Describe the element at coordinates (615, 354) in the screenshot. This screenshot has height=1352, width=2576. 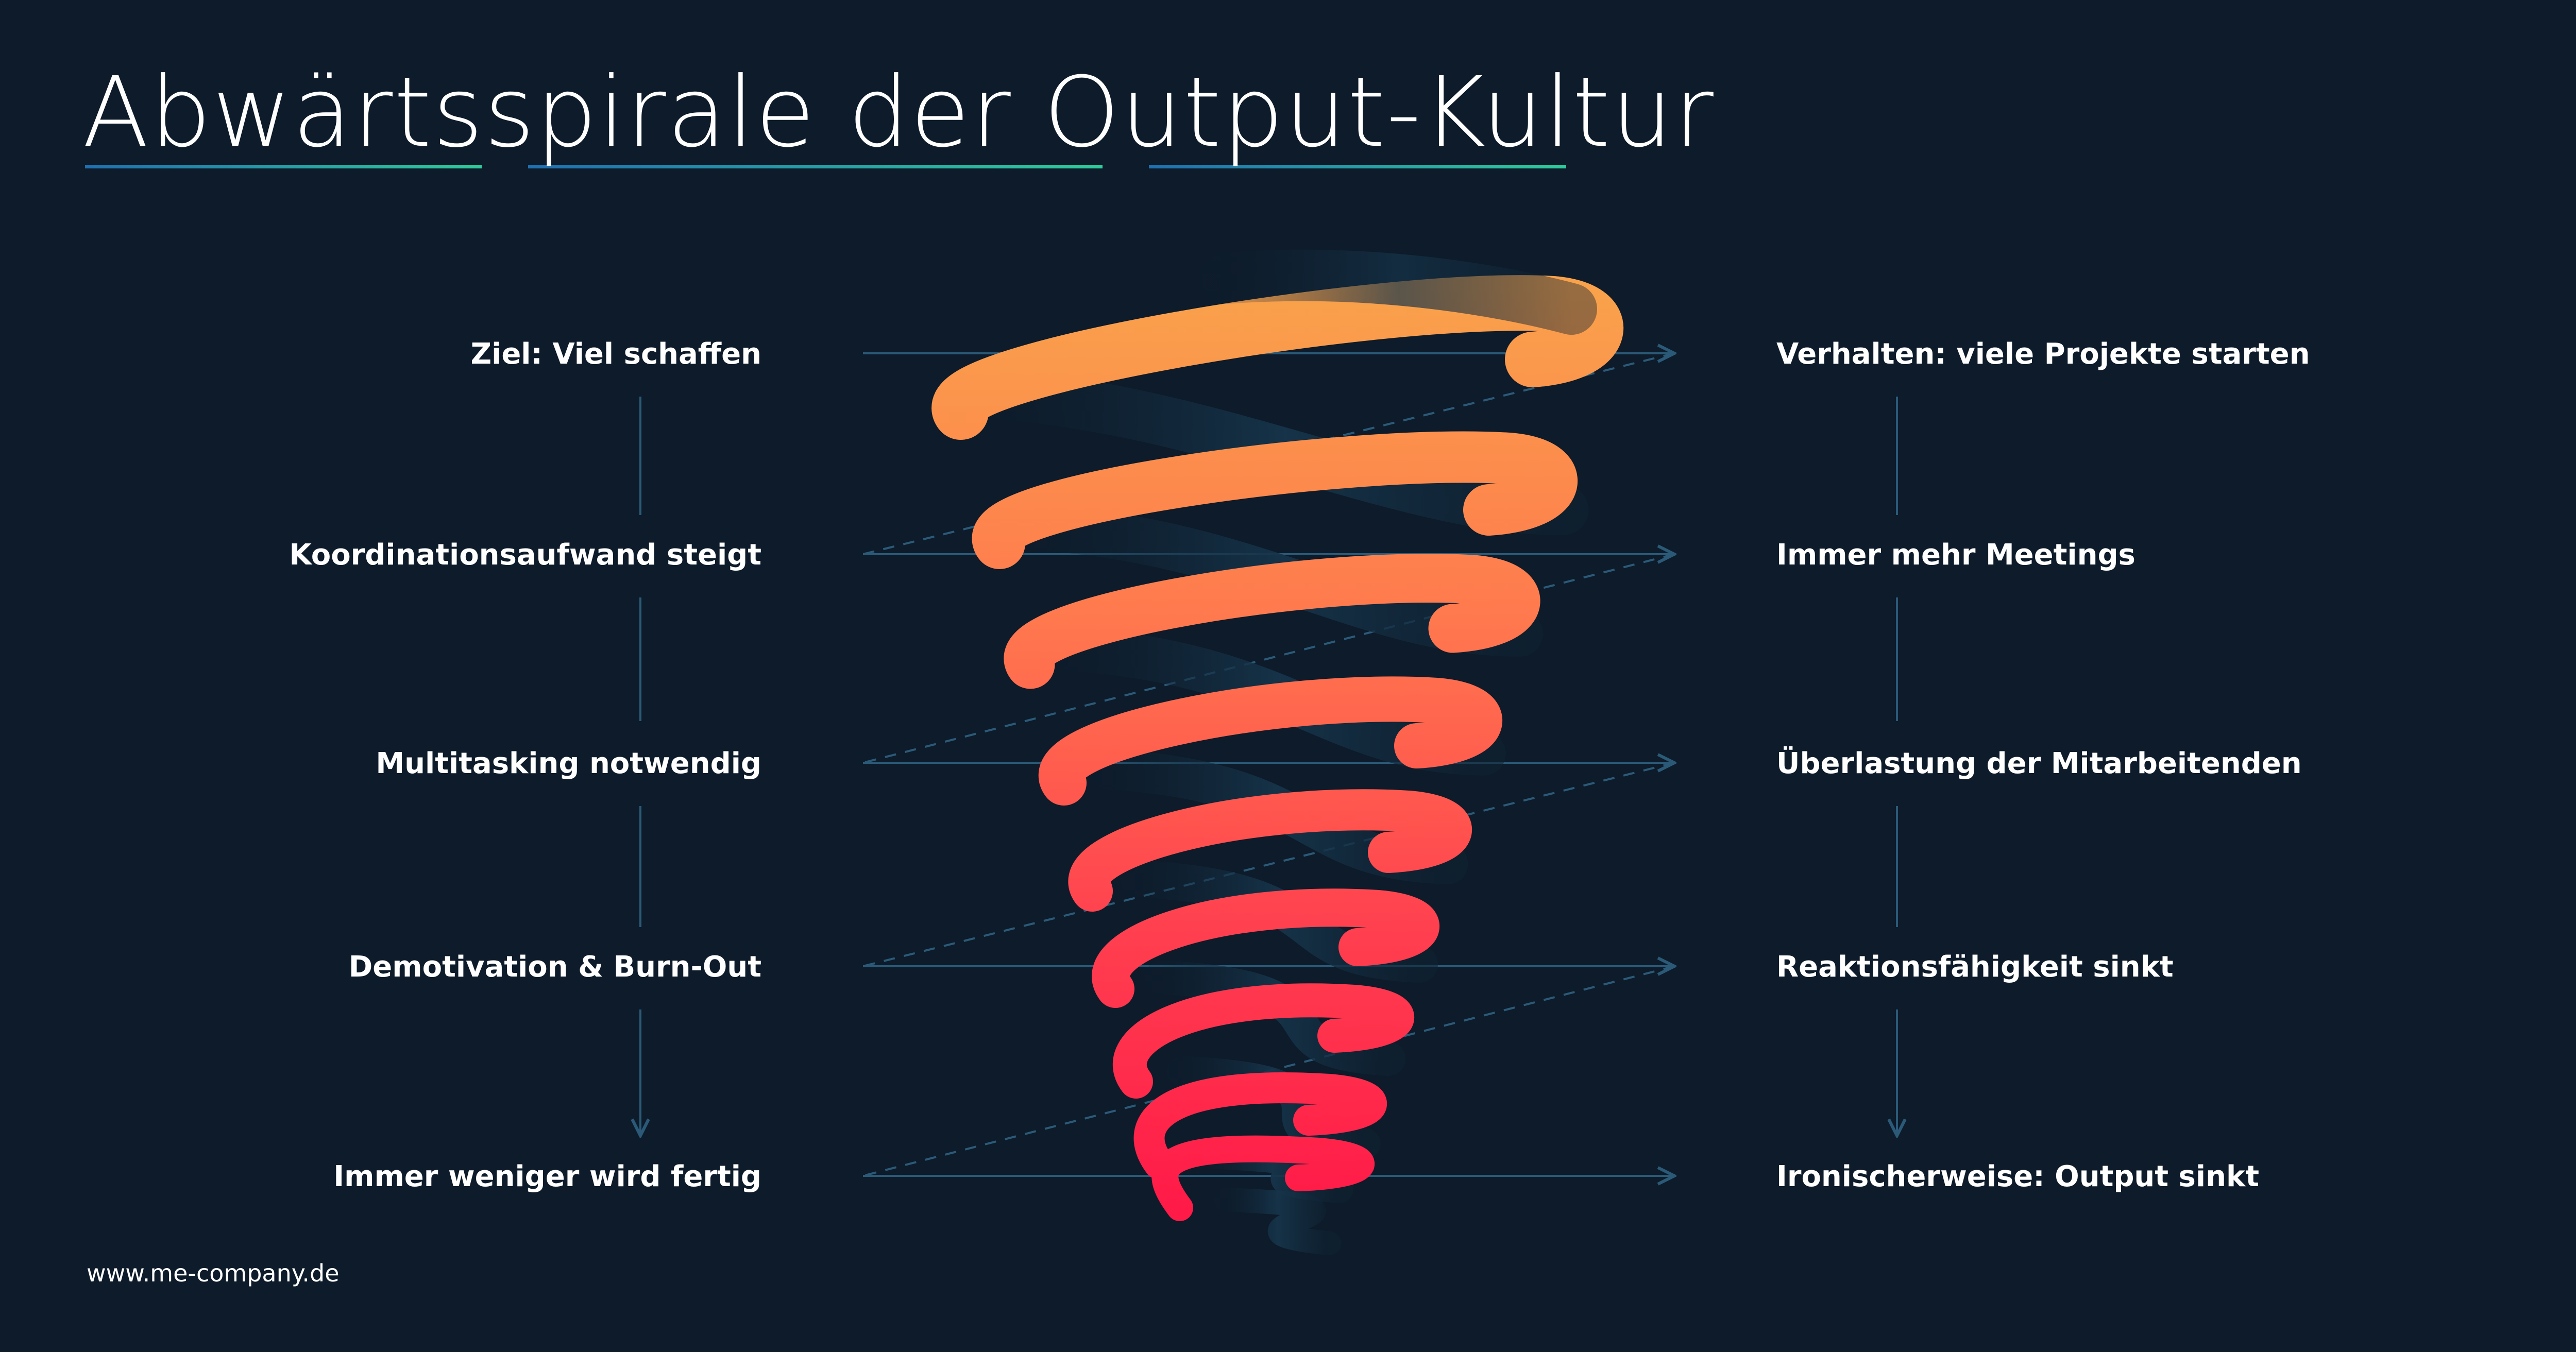
I see `left-step-goal: Ziel: Viel schaffen` at that location.